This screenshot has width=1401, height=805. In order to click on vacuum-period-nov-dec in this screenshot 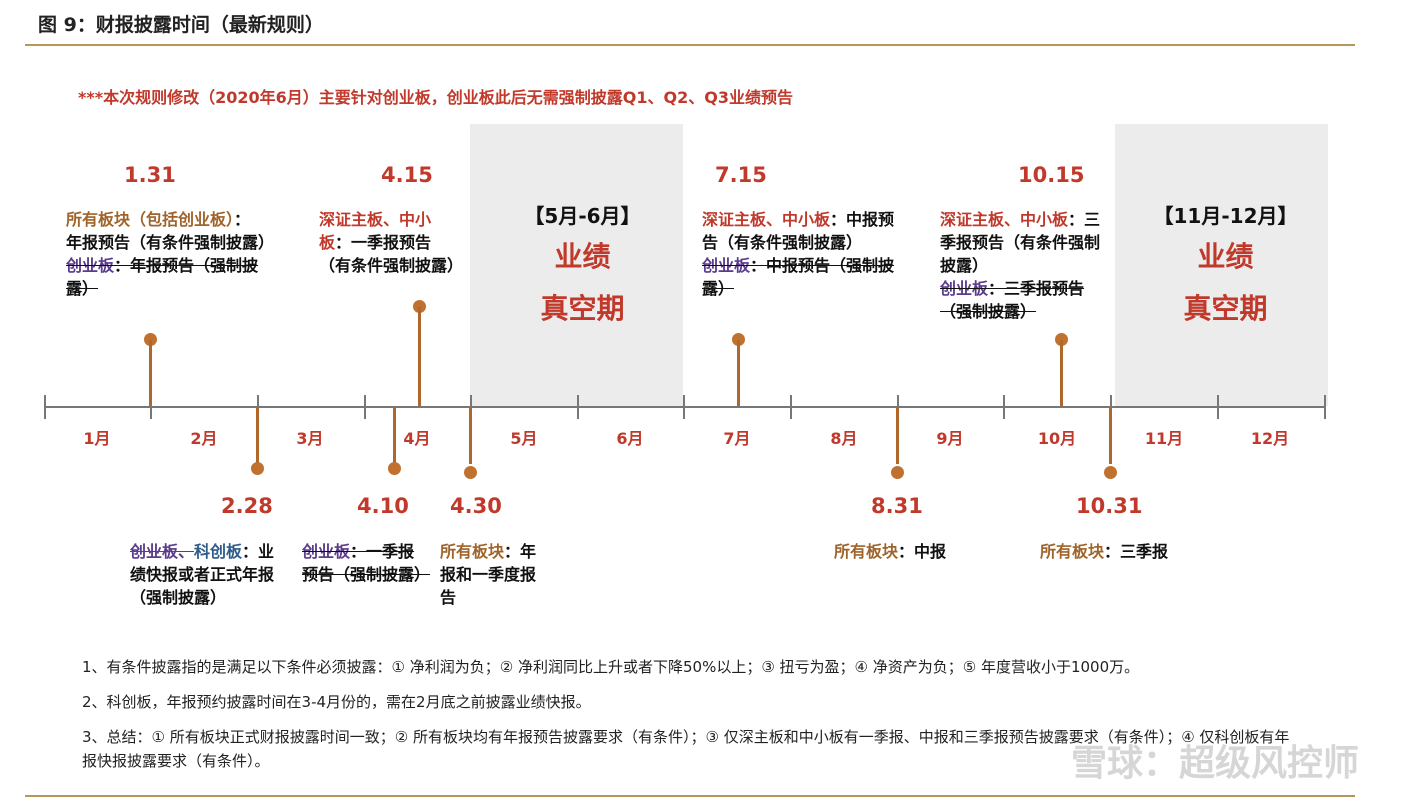, I will do `click(1221, 265)`.